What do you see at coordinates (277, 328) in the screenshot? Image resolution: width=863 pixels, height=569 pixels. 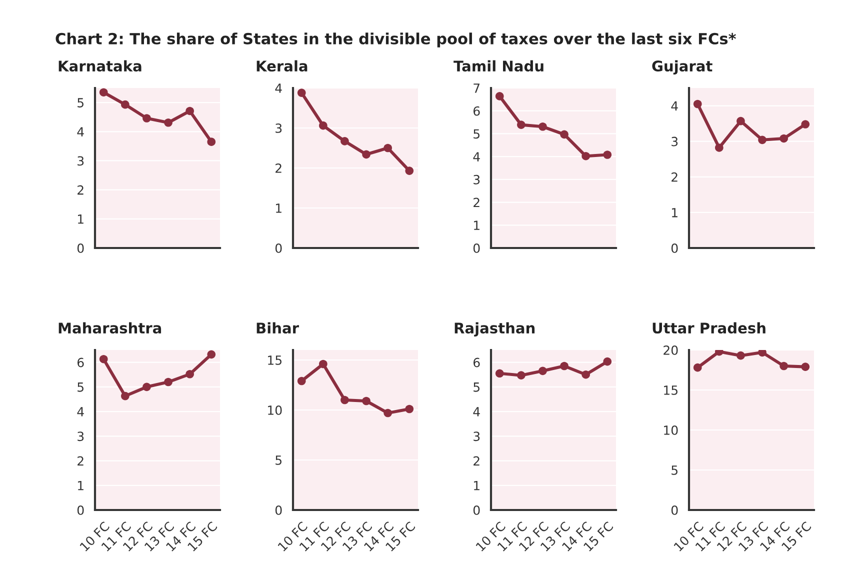 I see `chart-title: Bihar` at bounding box center [277, 328].